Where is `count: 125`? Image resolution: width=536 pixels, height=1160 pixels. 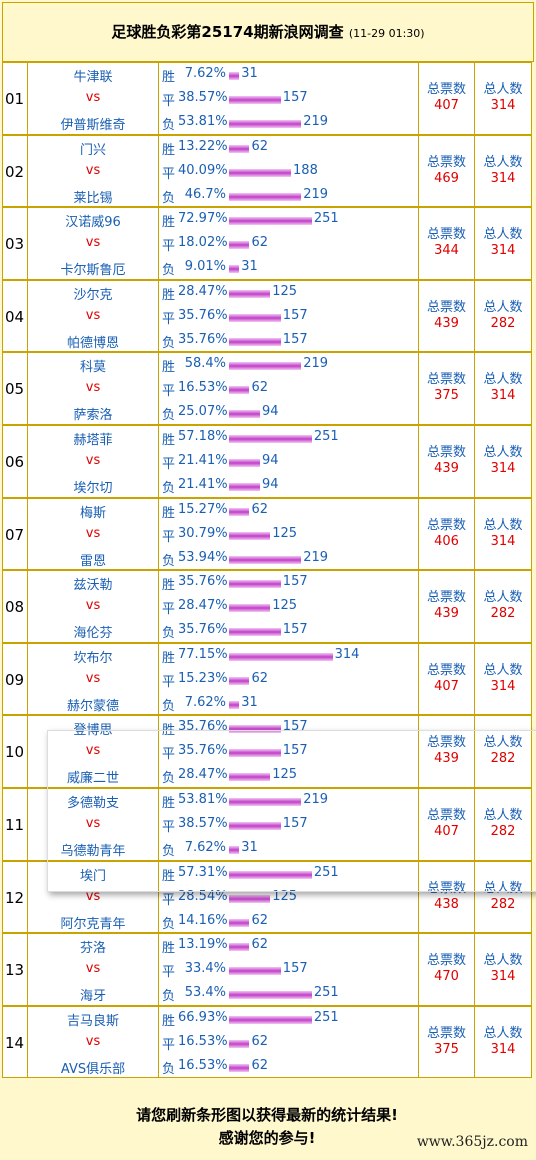
count: 125 is located at coordinates (285, 533).